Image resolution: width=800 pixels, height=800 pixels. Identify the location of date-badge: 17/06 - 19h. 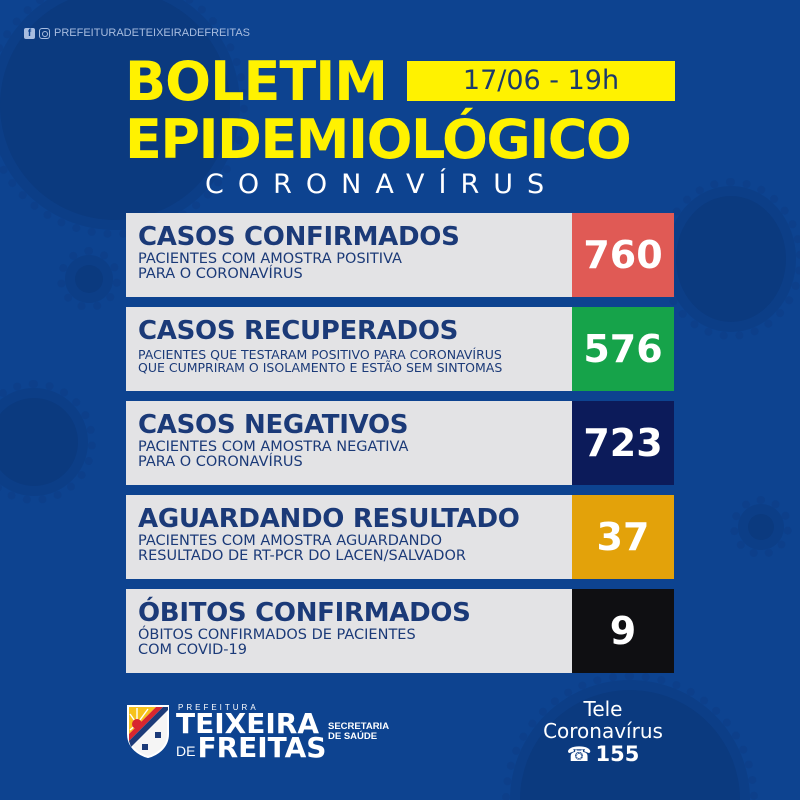
(541, 81).